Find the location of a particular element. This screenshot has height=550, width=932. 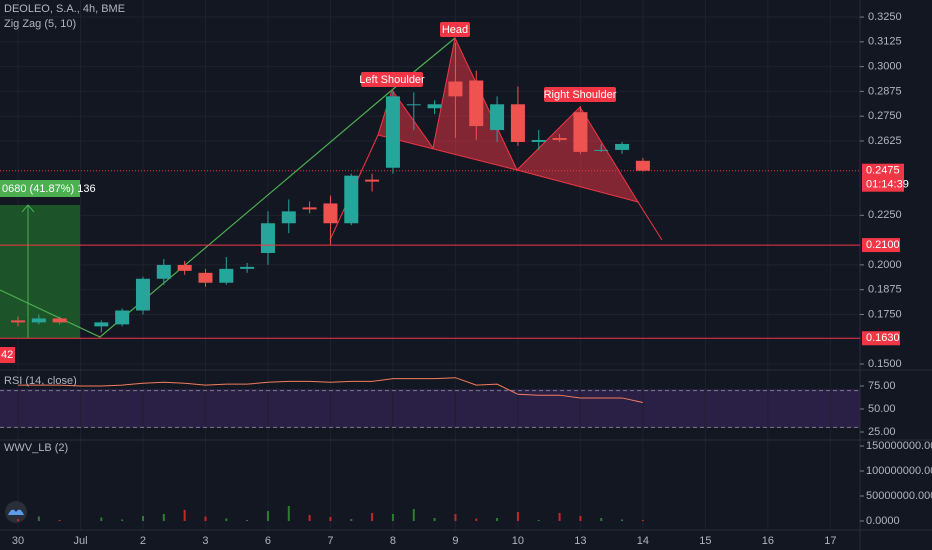

level-label: 0.1630 is located at coordinates (883, 338).